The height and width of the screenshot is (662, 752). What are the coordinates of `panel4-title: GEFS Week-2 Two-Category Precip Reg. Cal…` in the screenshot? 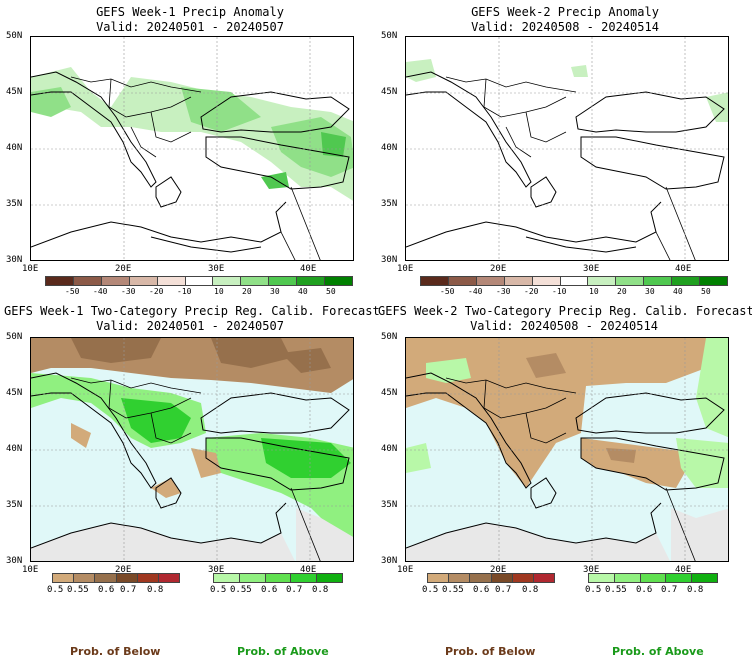 It's located at (565, 319).